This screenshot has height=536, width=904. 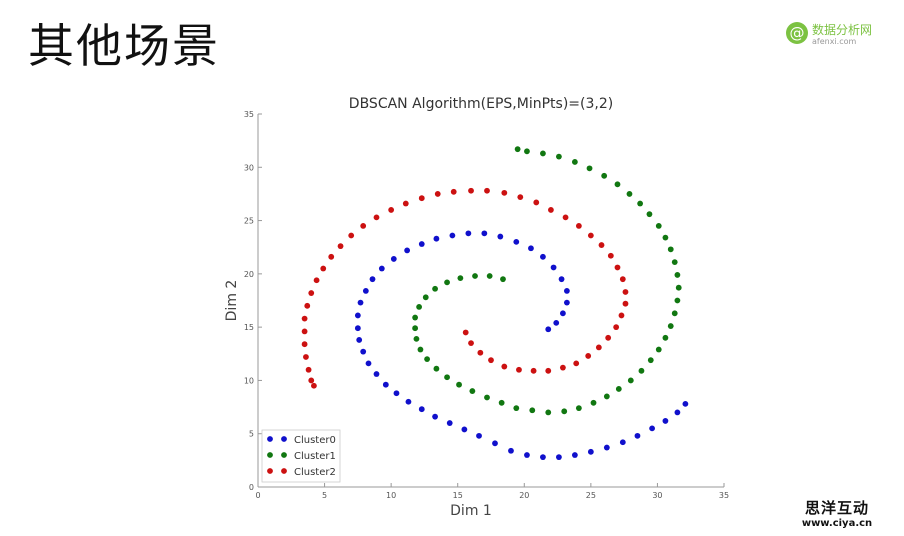 What do you see at coordinates (842, 30) in the screenshot?
I see `logo-name: 数据分析网` at bounding box center [842, 30].